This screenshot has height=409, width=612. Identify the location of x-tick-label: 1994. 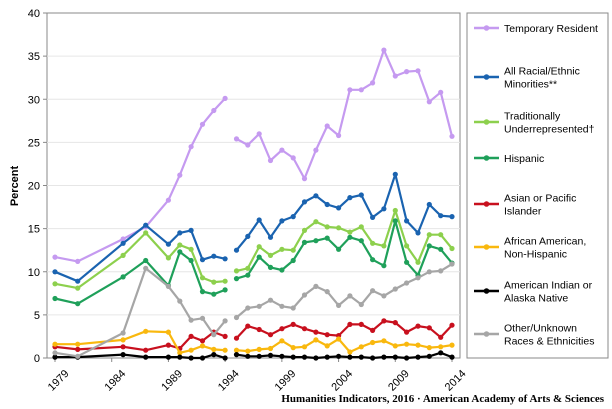
(229, 381).